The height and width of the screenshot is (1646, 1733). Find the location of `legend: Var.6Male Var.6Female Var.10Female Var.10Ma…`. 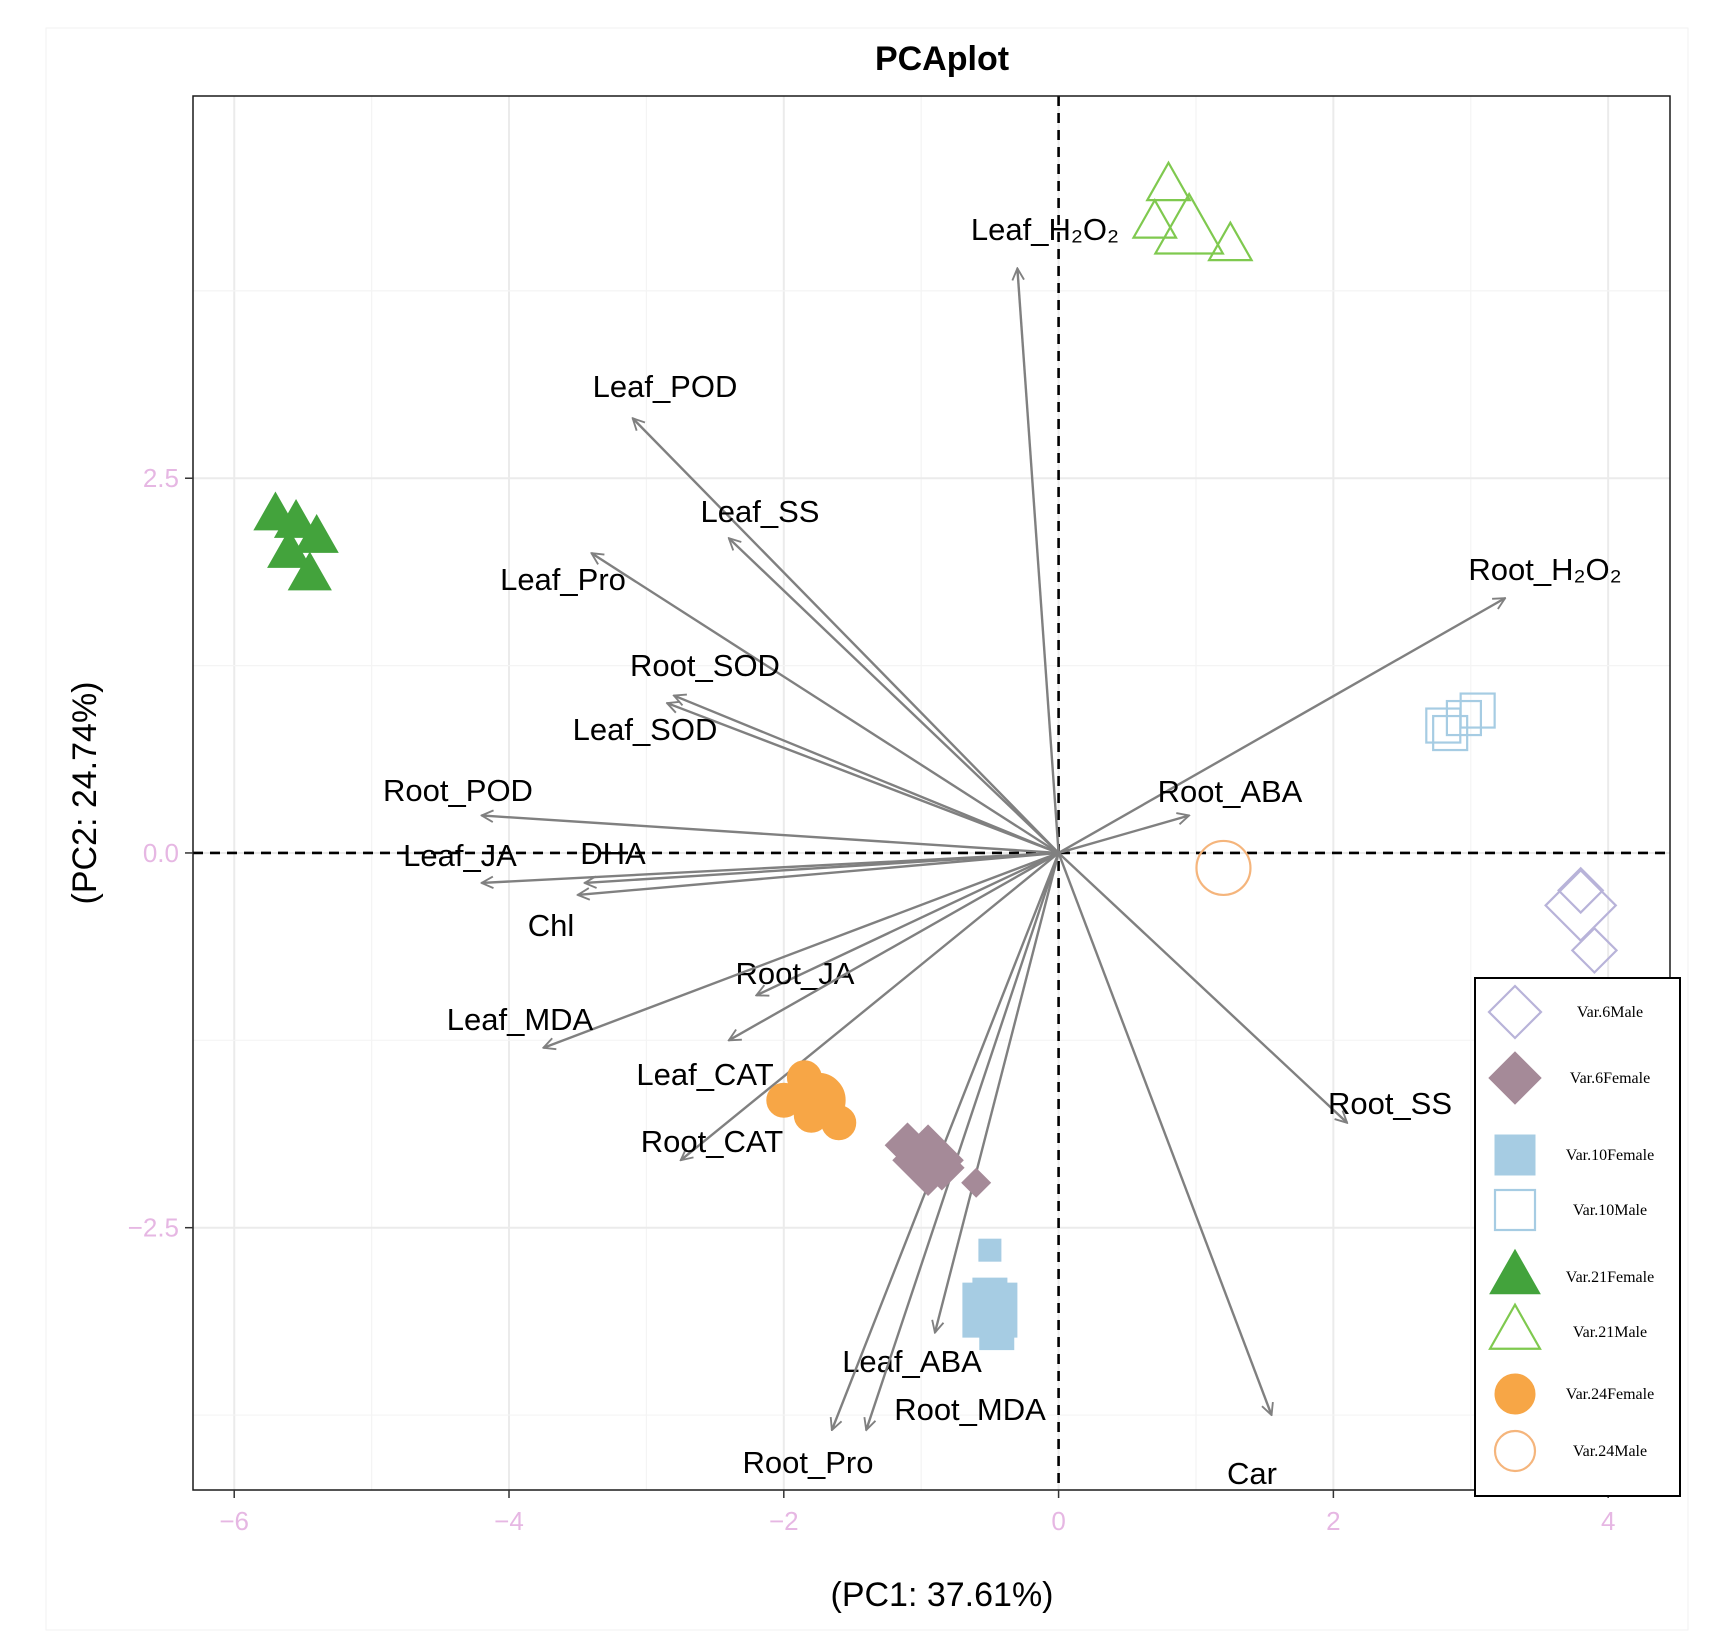

legend: Var.6Male Var.6Female Var.10Female Var.10Ma… is located at coordinates (1577, 1237).